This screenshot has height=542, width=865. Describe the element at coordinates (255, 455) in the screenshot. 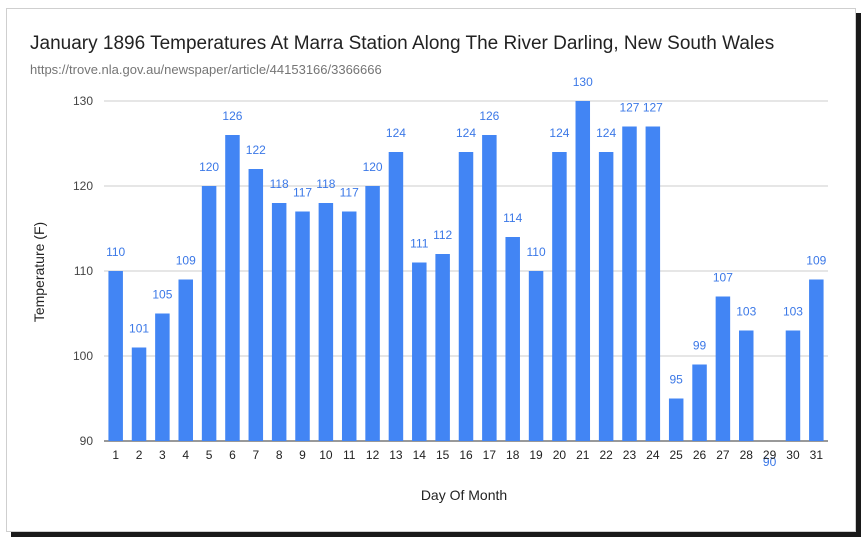

I see `x-tick-label: 7` at that location.